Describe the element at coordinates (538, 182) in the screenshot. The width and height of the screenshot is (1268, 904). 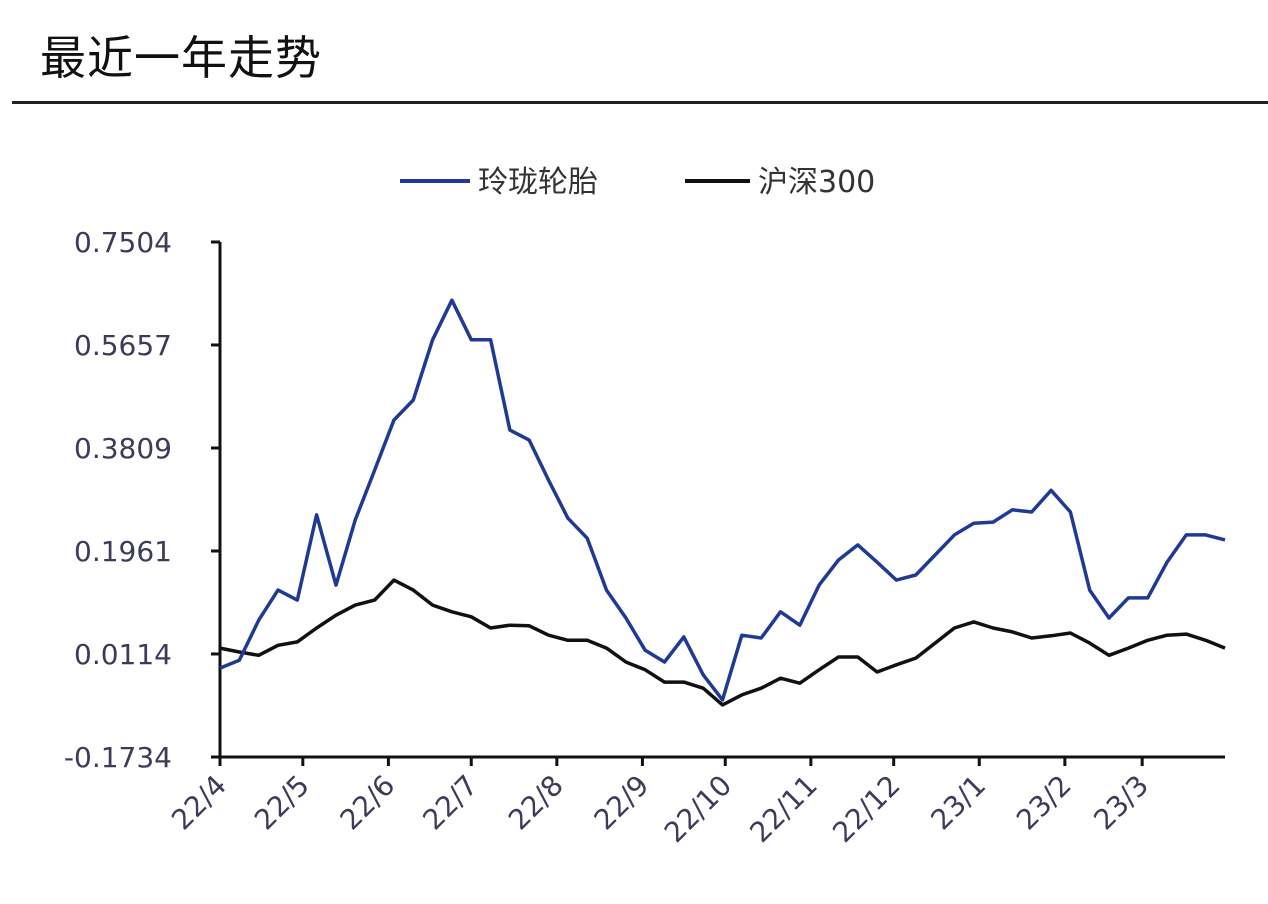
I see `legend-label-0: 玲珑轮胎` at that location.